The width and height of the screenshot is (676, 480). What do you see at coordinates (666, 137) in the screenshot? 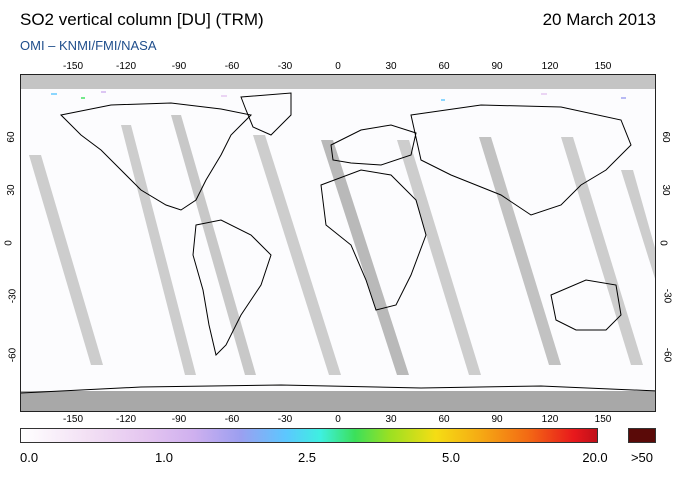
I see `right-lat-tick: 60` at bounding box center [666, 137].